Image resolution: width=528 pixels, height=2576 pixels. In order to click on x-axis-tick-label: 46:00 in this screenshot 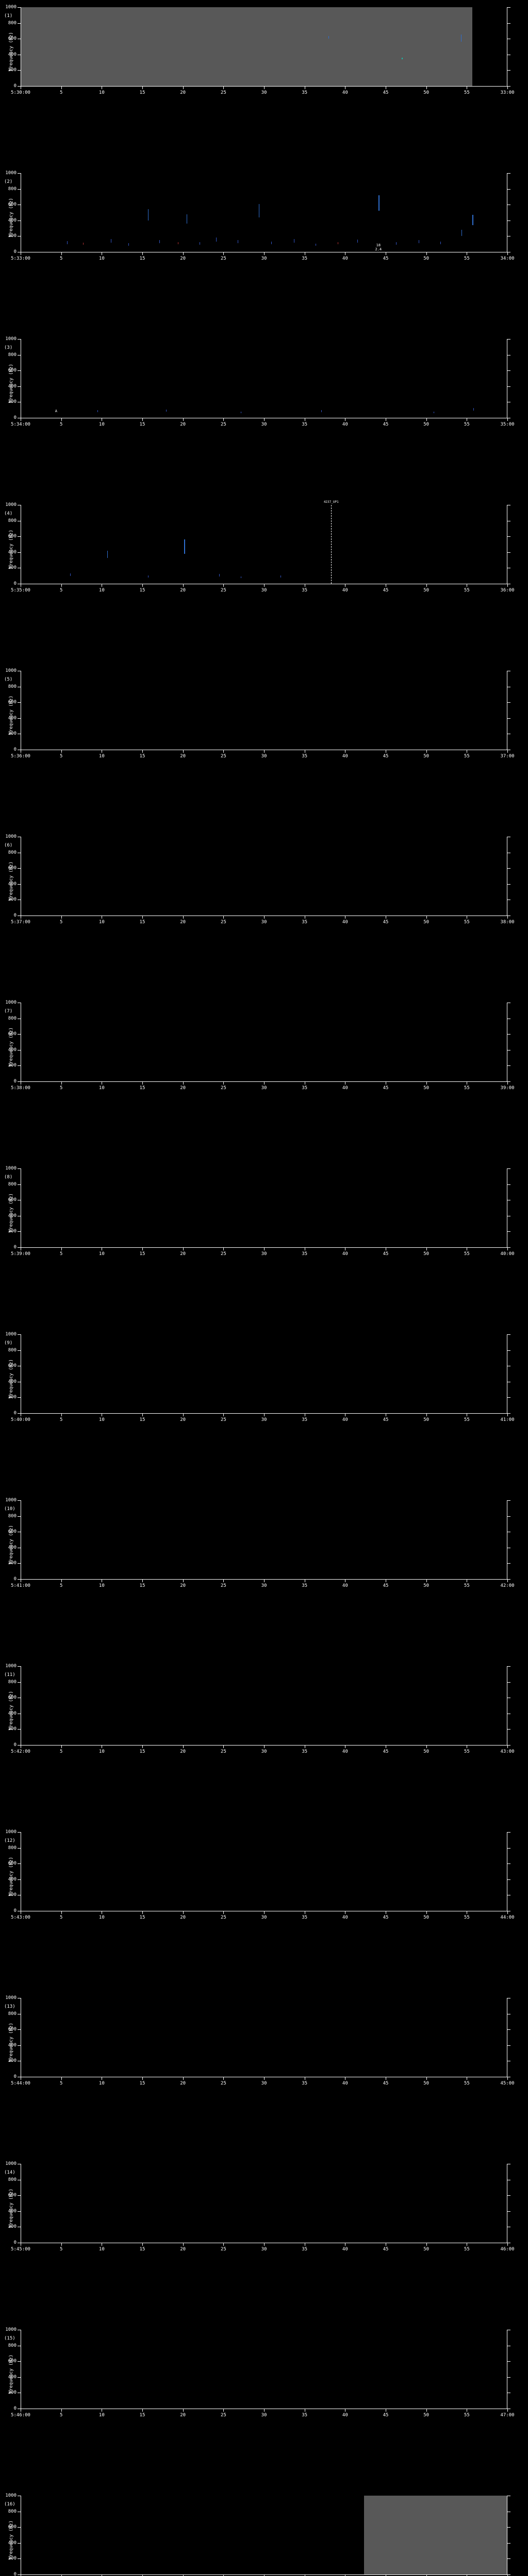, I will do `click(507, 2249)`.